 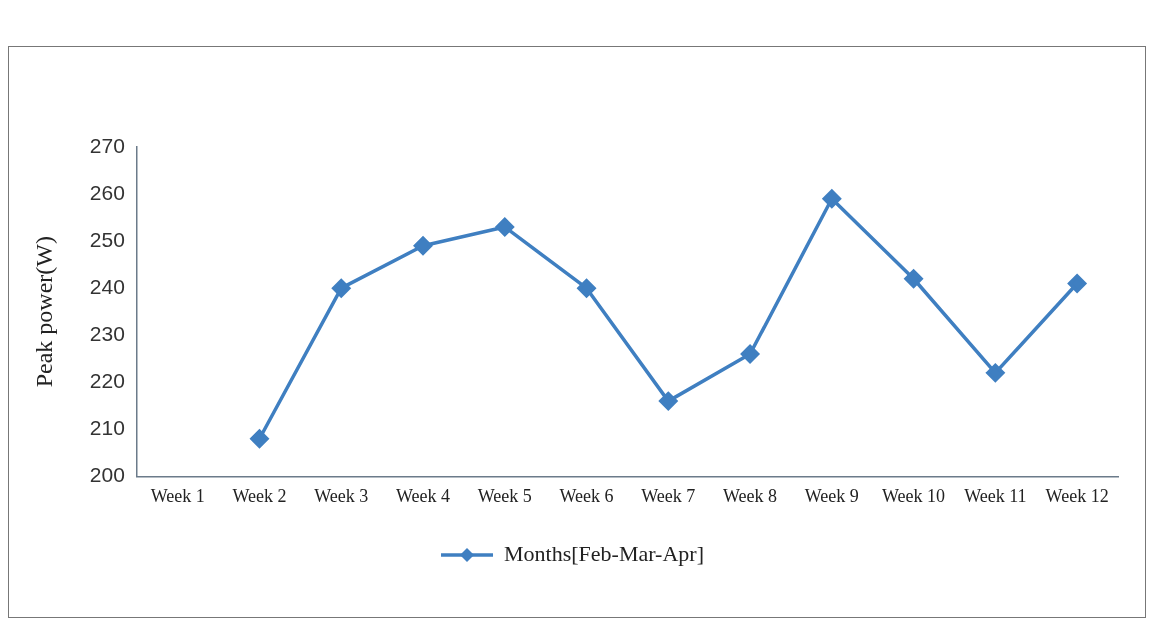 I want to click on y-tick-label: 250, so click(x=107, y=239).